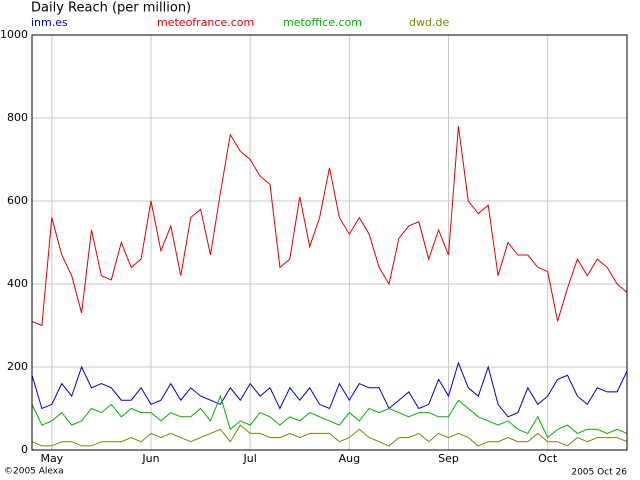 This screenshot has width=640, height=480. Describe the element at coordinates (14, 34) in the screenshot. I see `y-tick-label: 1000` at that location.